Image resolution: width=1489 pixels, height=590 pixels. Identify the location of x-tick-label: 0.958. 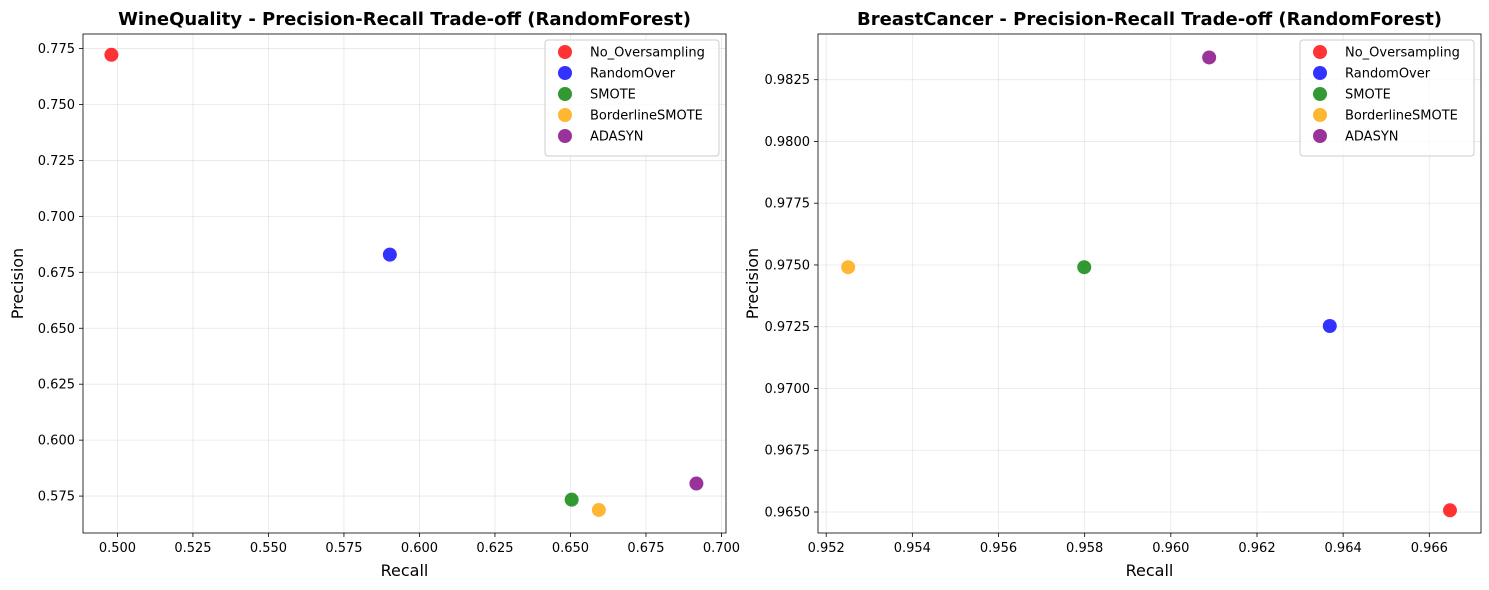
(1084, 548).